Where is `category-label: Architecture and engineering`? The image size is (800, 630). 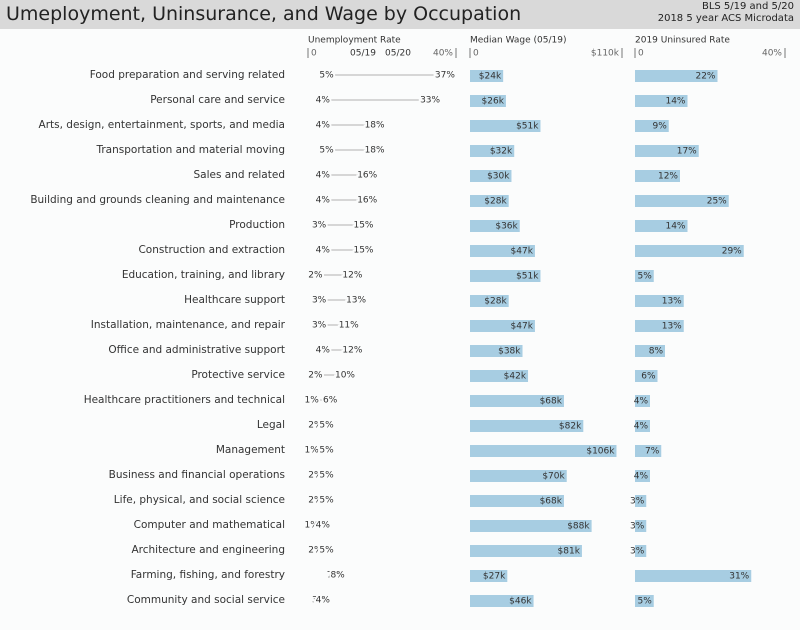
category-label: Architecture and engineering is located at coordinates (208, 550).